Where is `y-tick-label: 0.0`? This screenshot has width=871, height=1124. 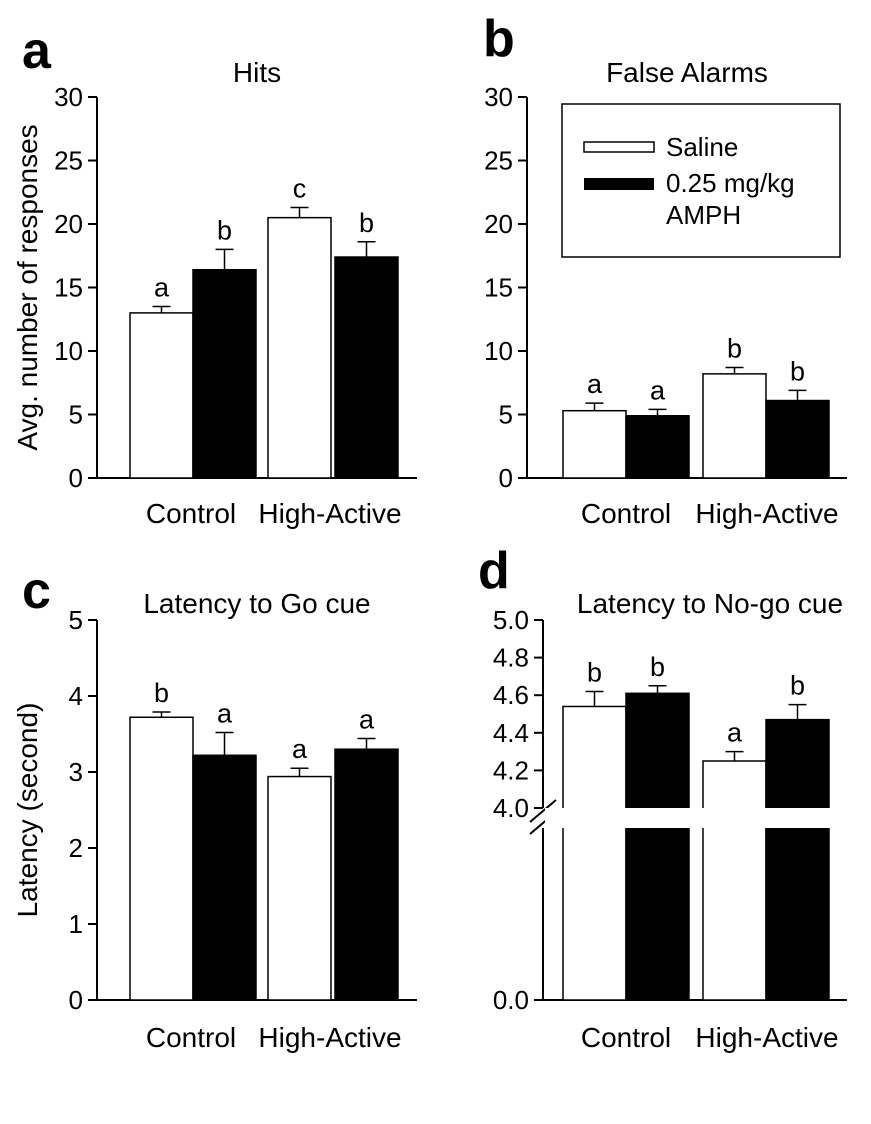
y-tick-label: 0.0 is located at coordinates (511, 1000).